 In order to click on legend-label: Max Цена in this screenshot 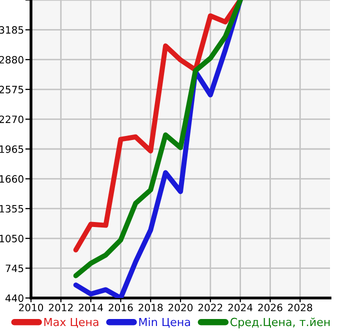, I will do `click(71, 323)`.